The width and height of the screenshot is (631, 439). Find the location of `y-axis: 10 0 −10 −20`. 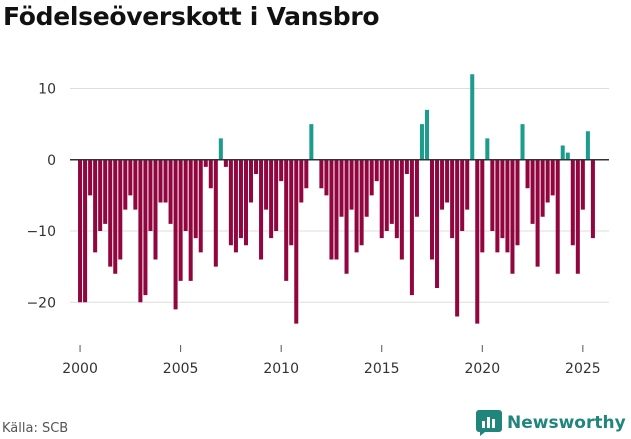

y-axis: 10 0 −10 −20 is located at coordinates (41, 197).